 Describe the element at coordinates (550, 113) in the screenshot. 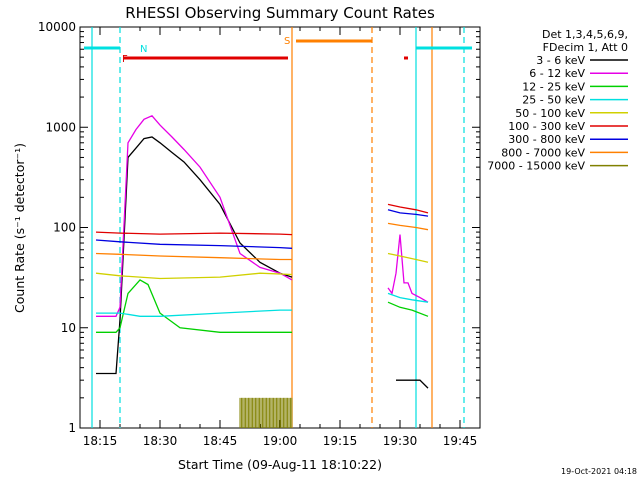

I see `legend-label: 50 - 100 keV` at that location.